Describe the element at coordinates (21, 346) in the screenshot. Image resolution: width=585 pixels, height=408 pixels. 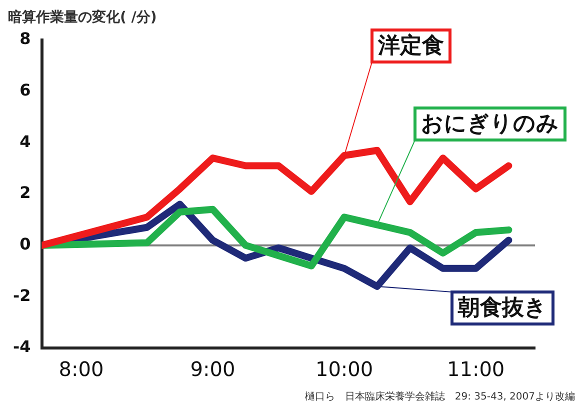
I see `y-tick-label: -4` at that location.